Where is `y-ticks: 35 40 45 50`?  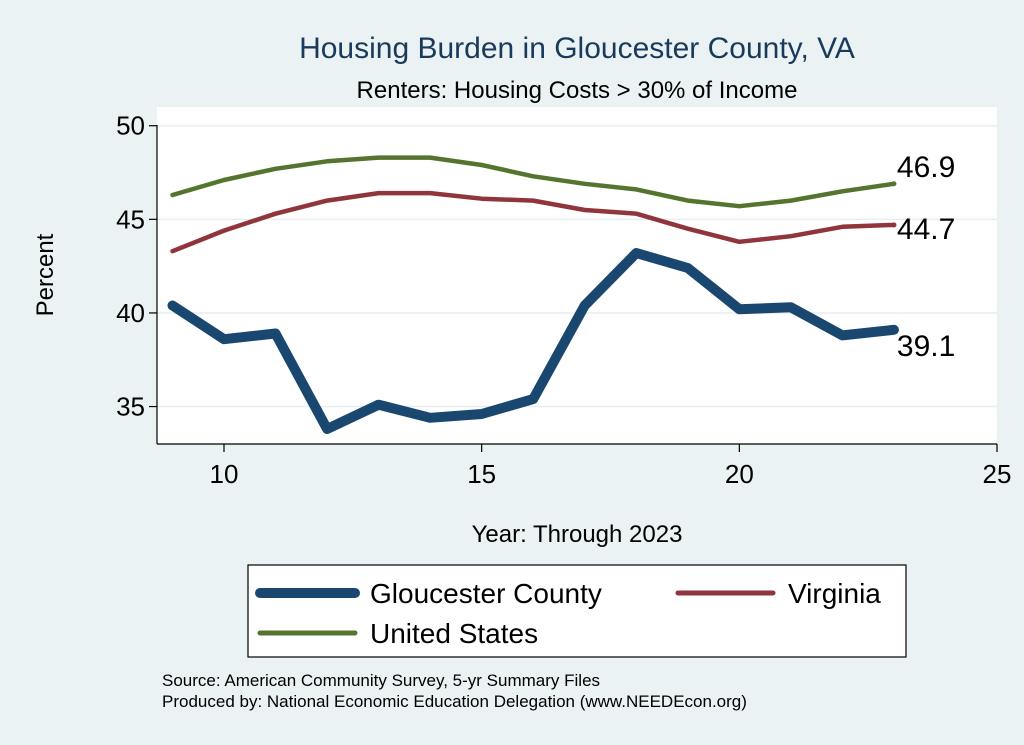 y-ticks: 35 40 45 50 is located at coordinates (136, 266).